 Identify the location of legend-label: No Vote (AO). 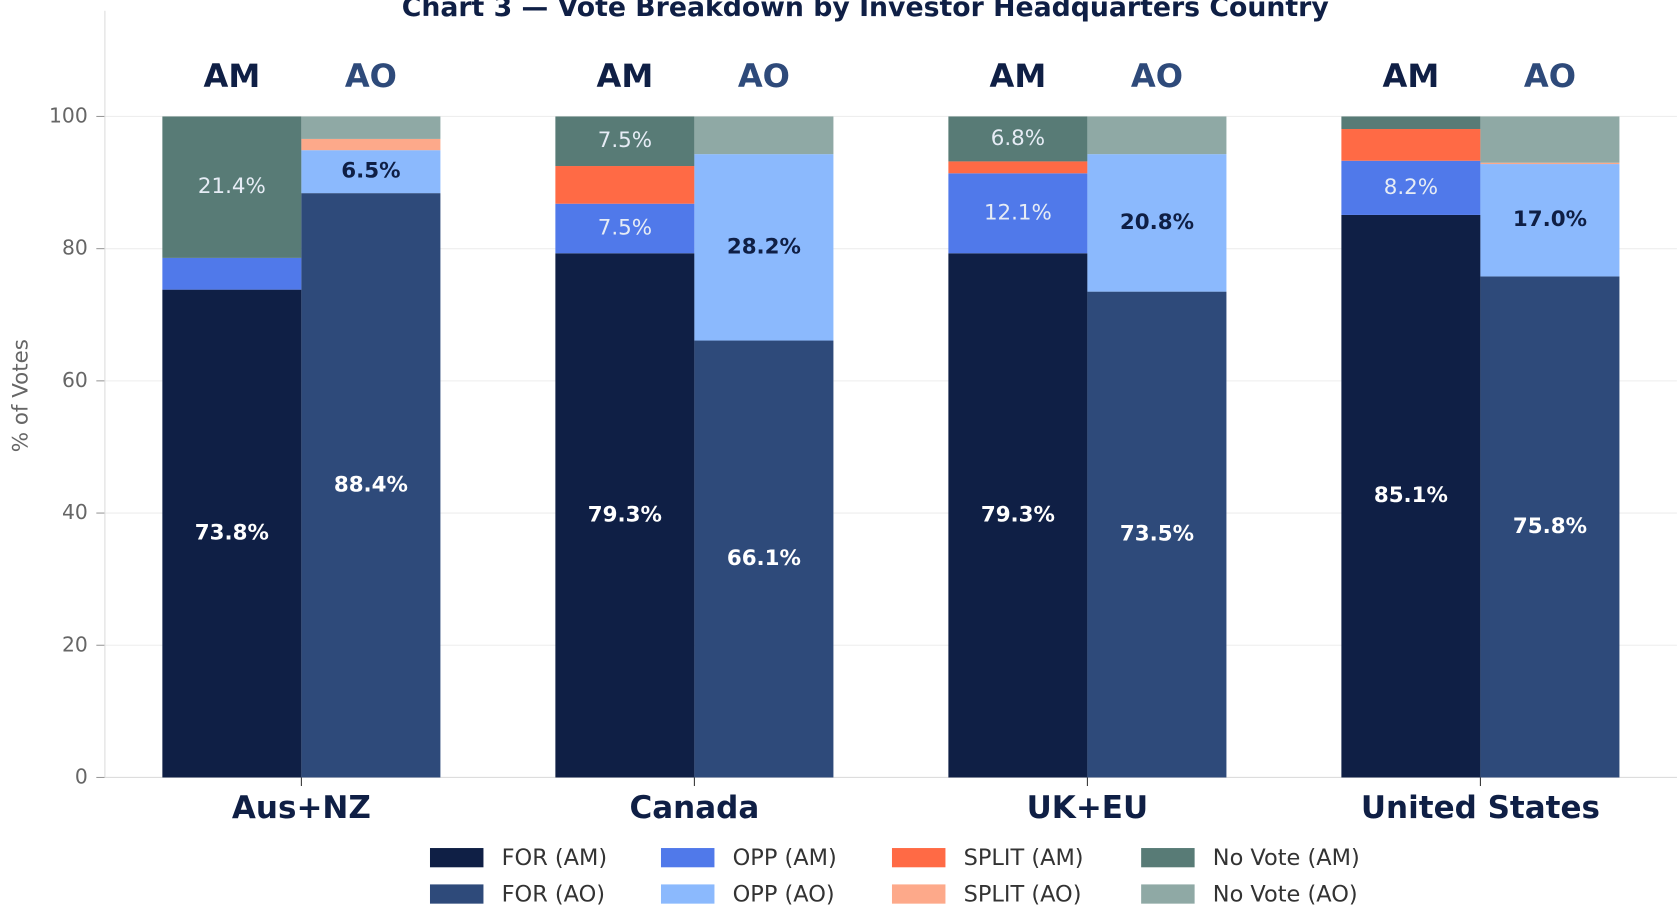
(1285, 895).